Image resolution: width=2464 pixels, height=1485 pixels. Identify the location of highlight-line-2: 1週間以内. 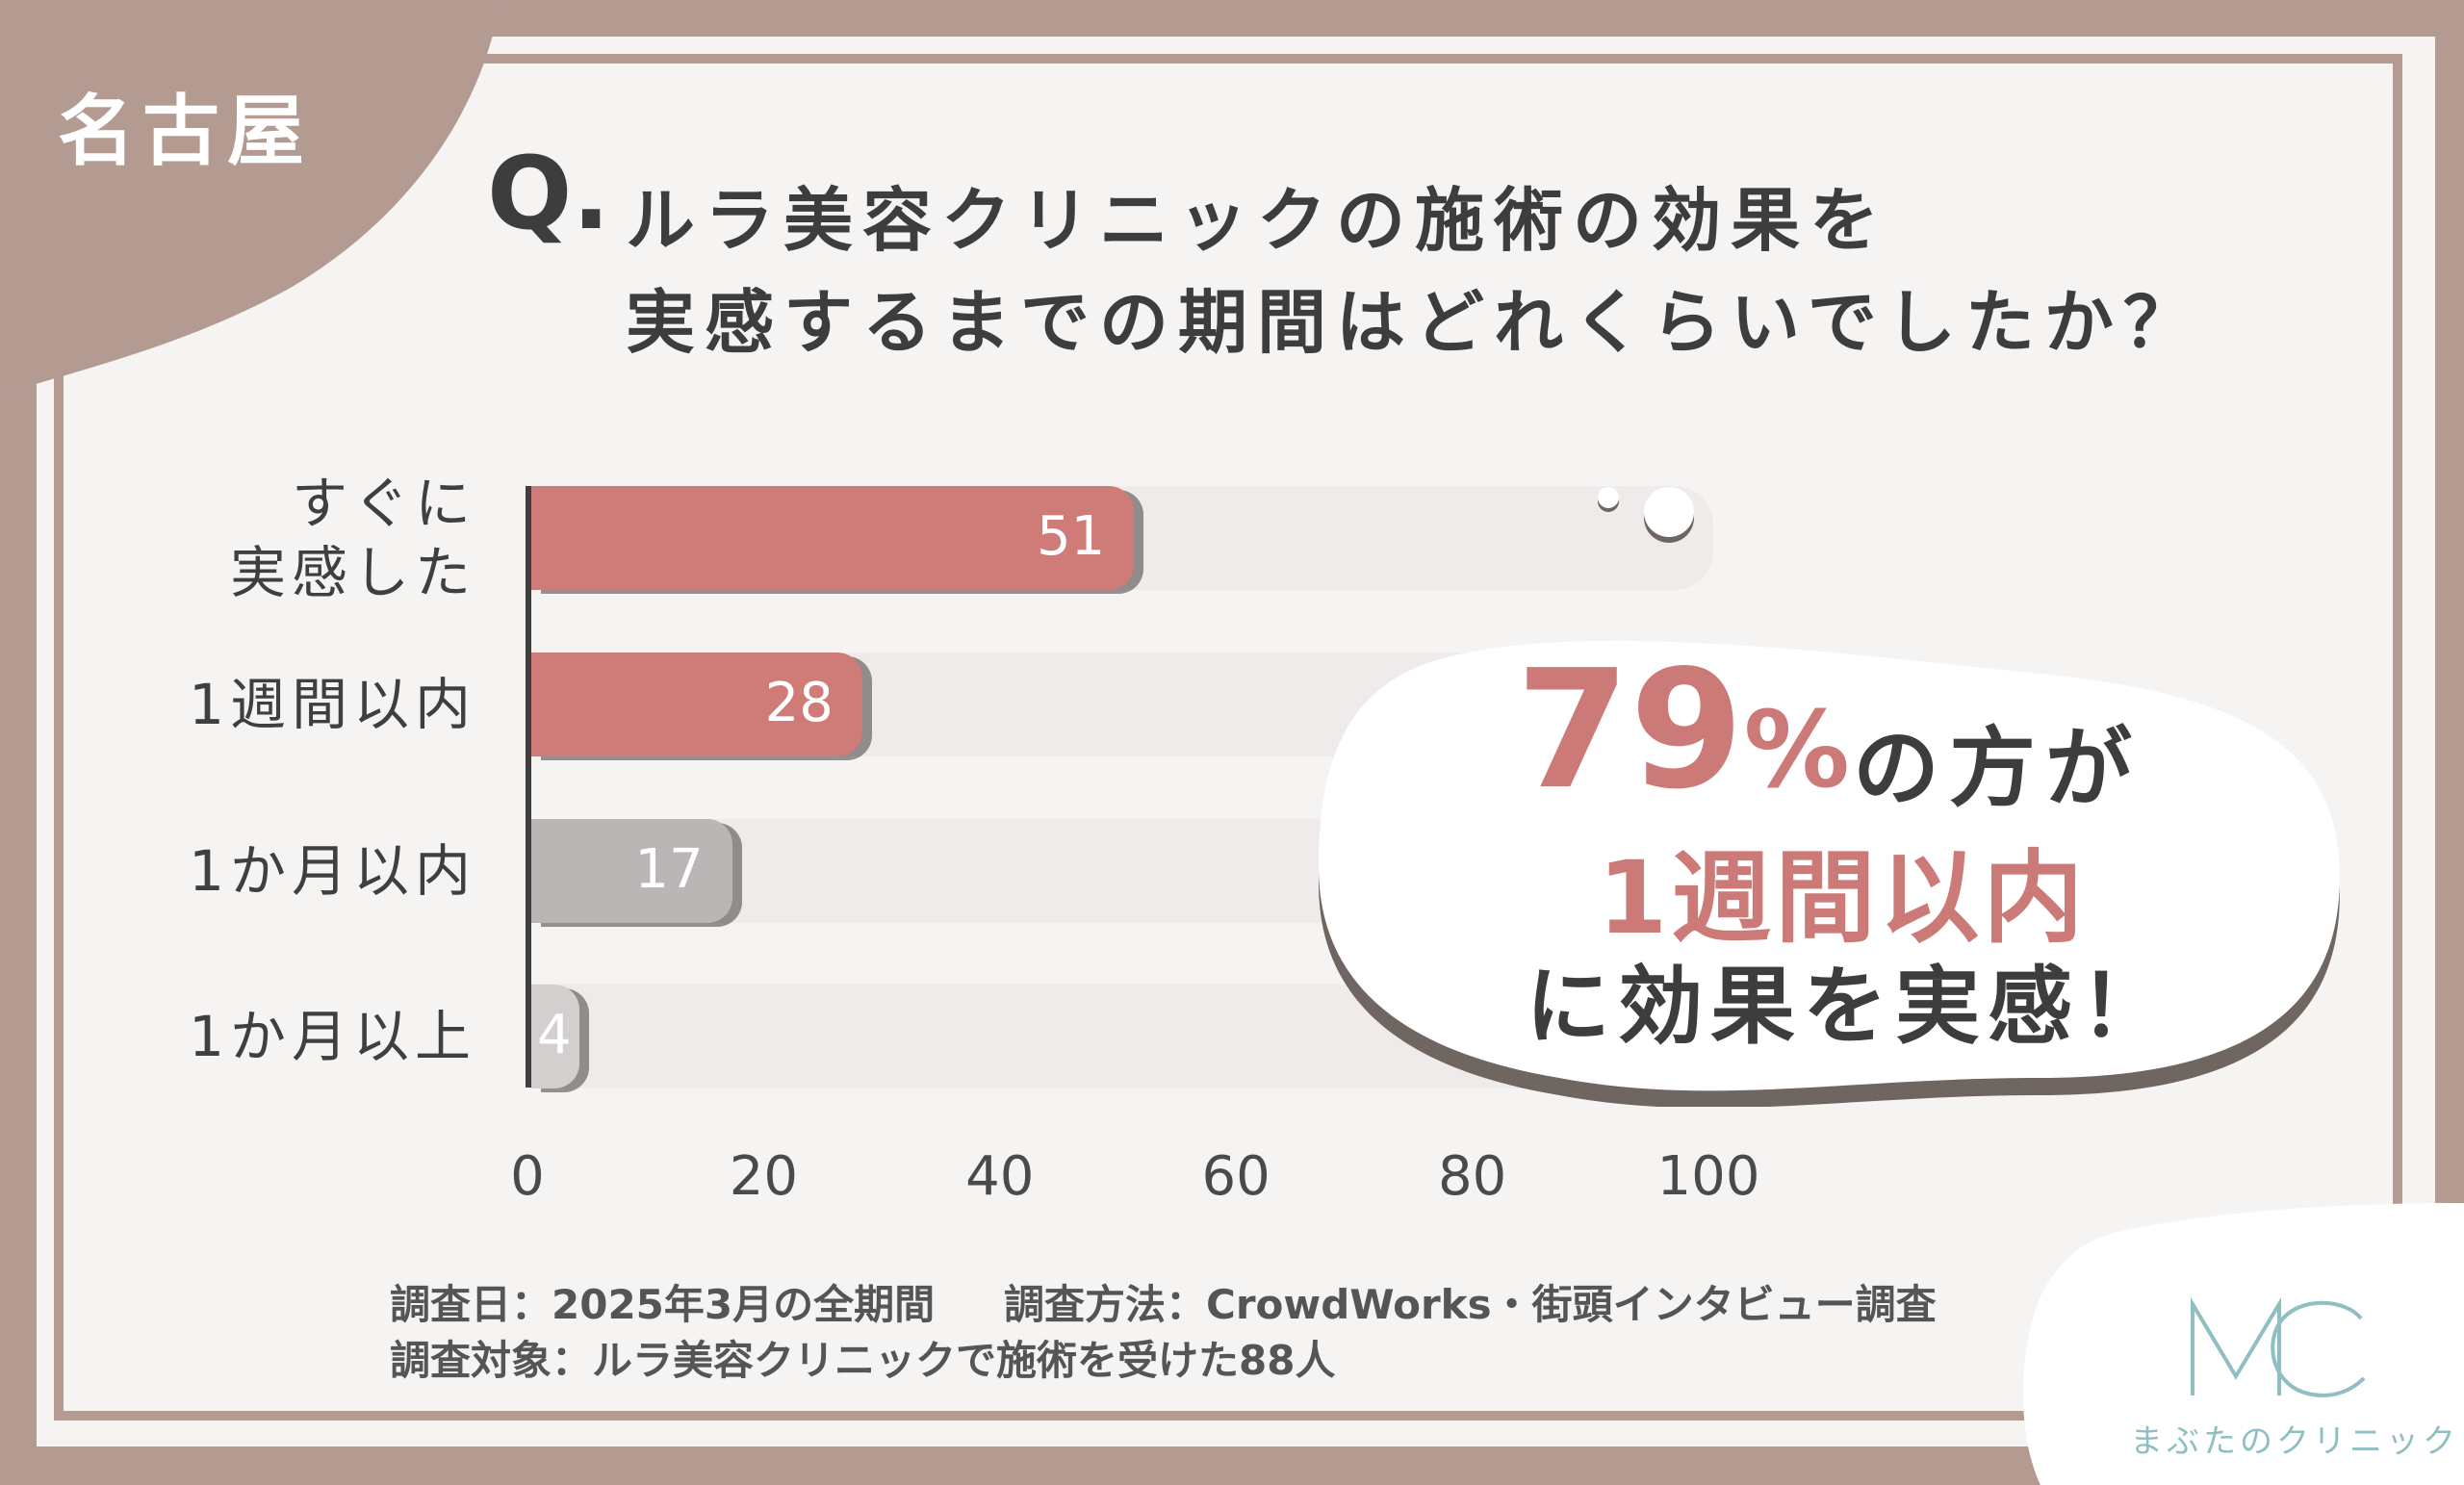
(1843, 898).